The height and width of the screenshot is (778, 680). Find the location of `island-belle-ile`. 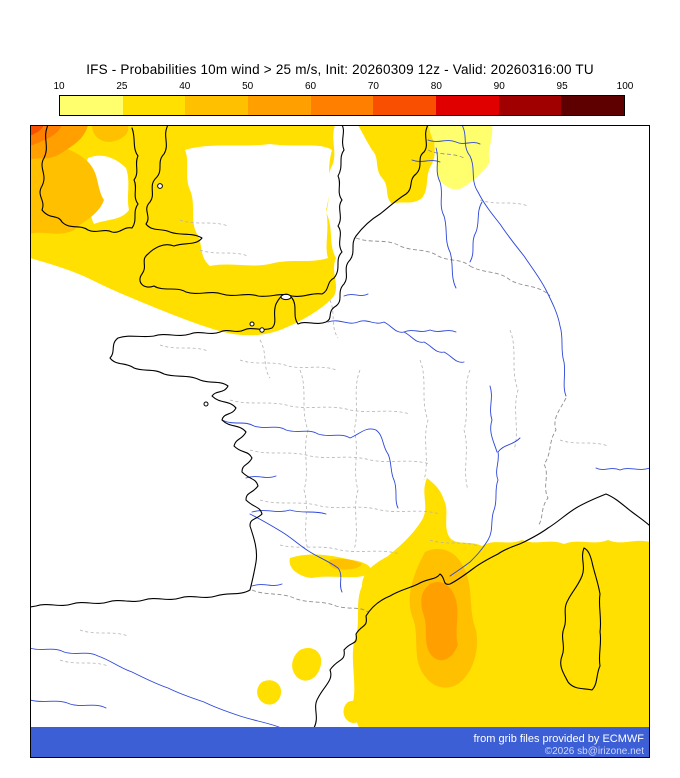

island-belle-ile is located at coordinates (206, 404).